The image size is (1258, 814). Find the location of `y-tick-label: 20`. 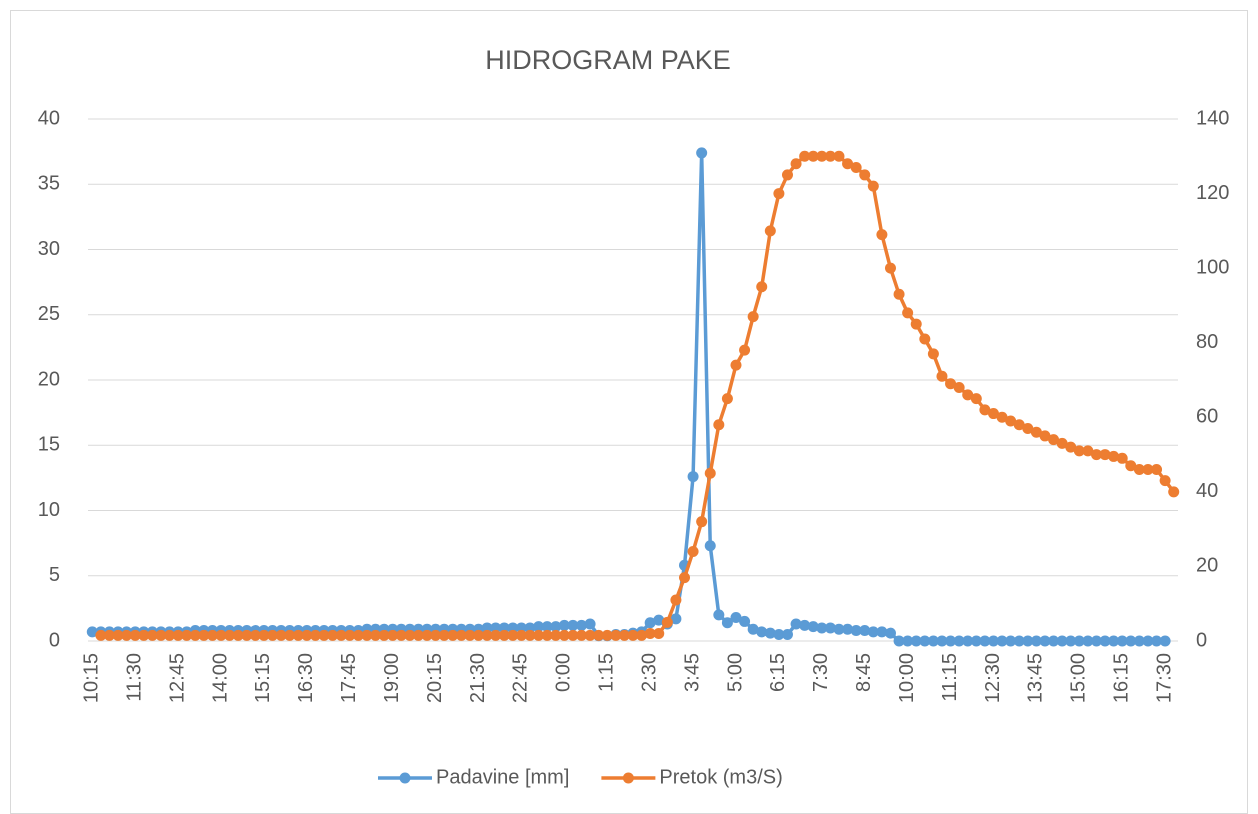

y-tick-label: 20 is located at coordinates (49, 379).